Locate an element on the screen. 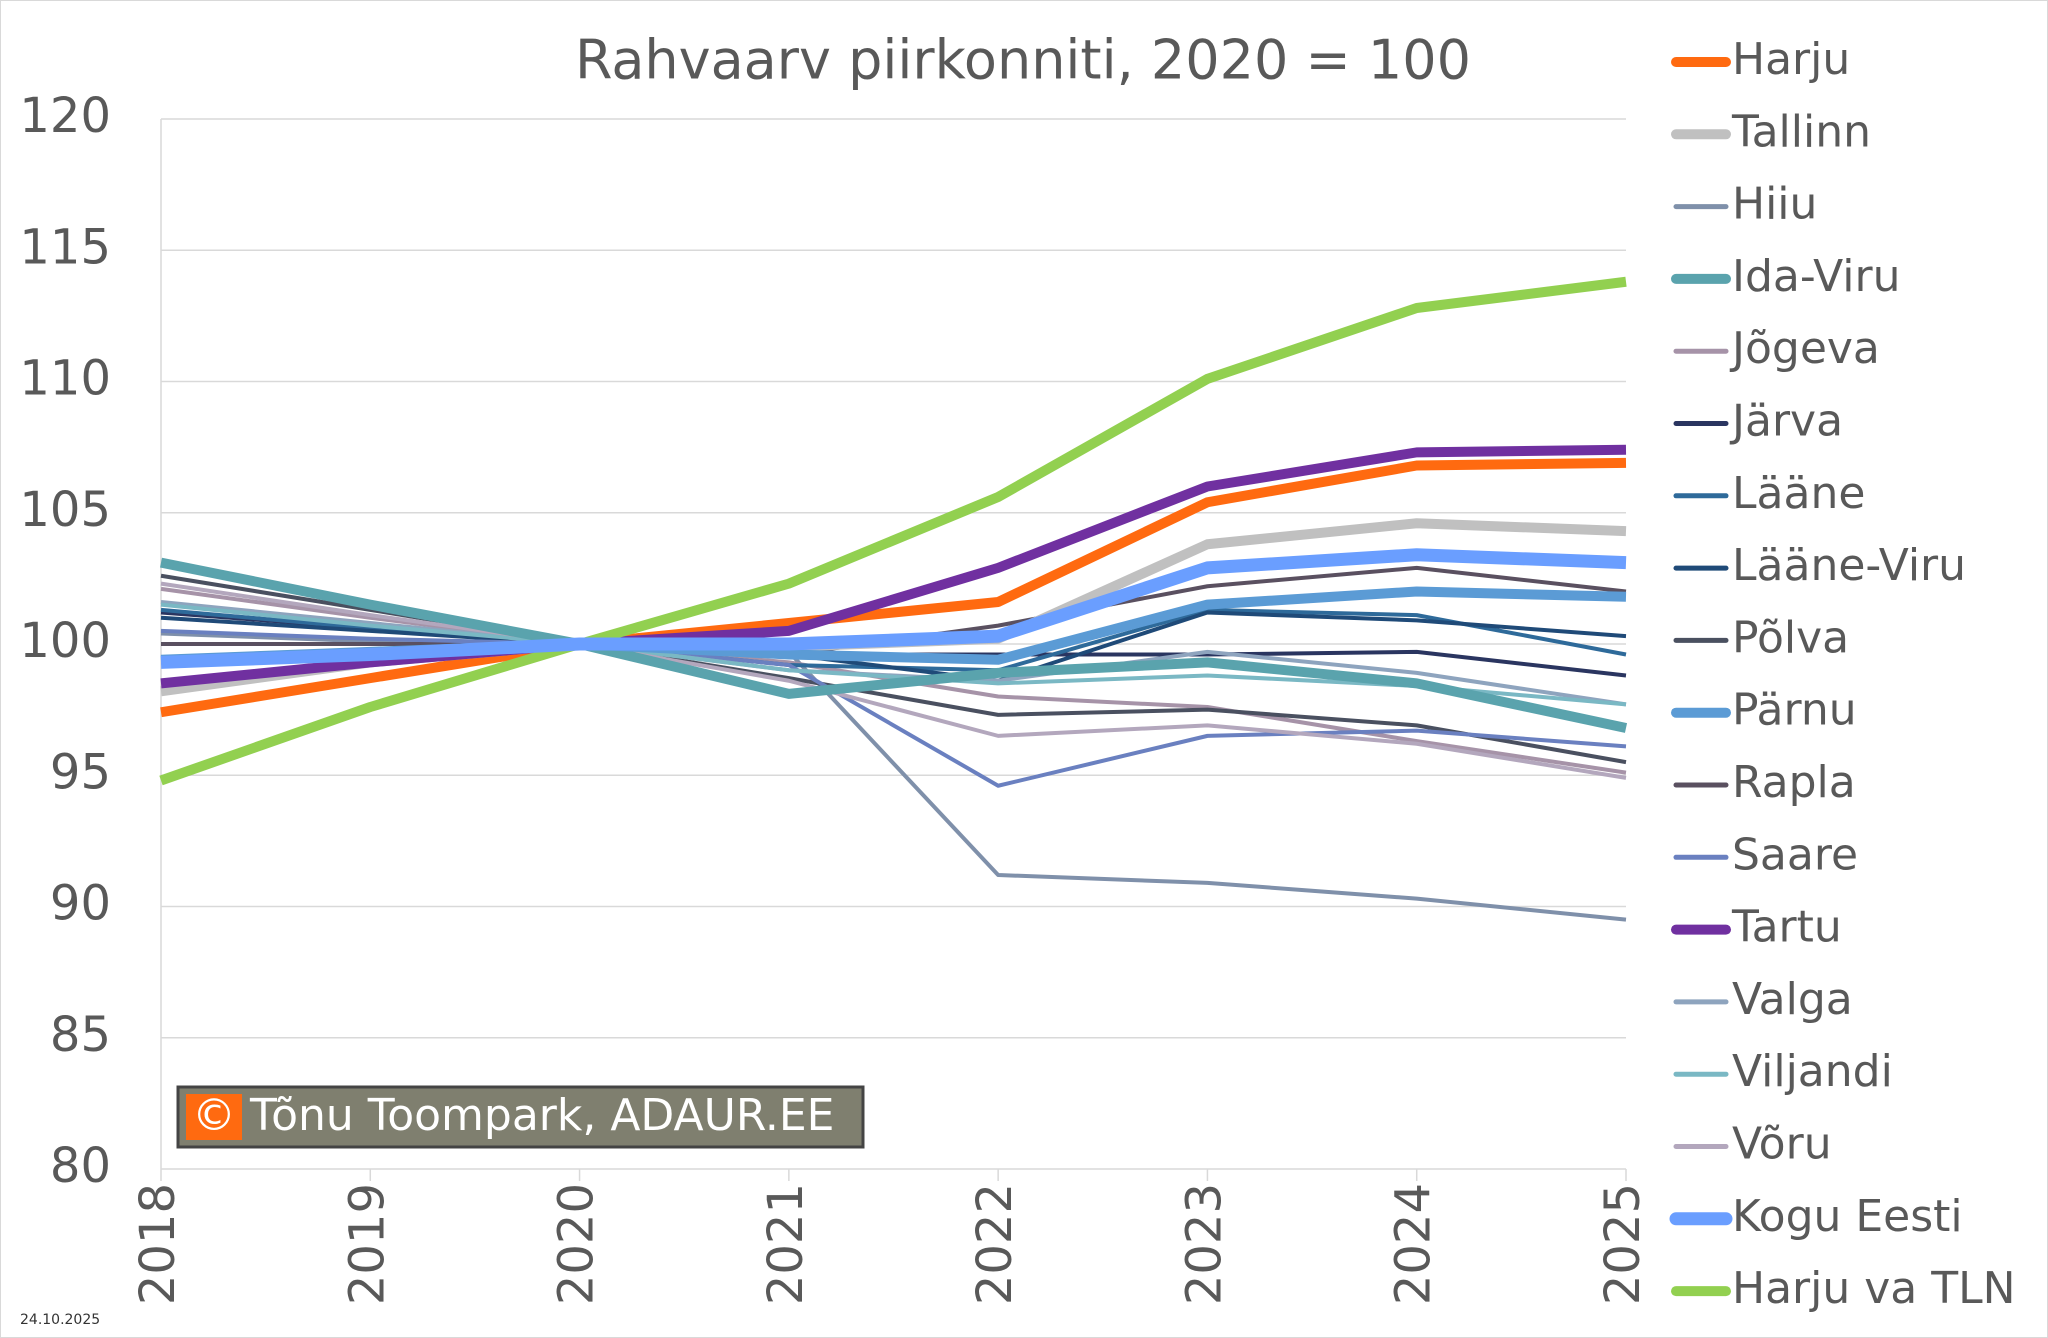 This screenshot has width=2048, height=1338. x-tick-label: 2019 is located at coordinates (367, 1244).